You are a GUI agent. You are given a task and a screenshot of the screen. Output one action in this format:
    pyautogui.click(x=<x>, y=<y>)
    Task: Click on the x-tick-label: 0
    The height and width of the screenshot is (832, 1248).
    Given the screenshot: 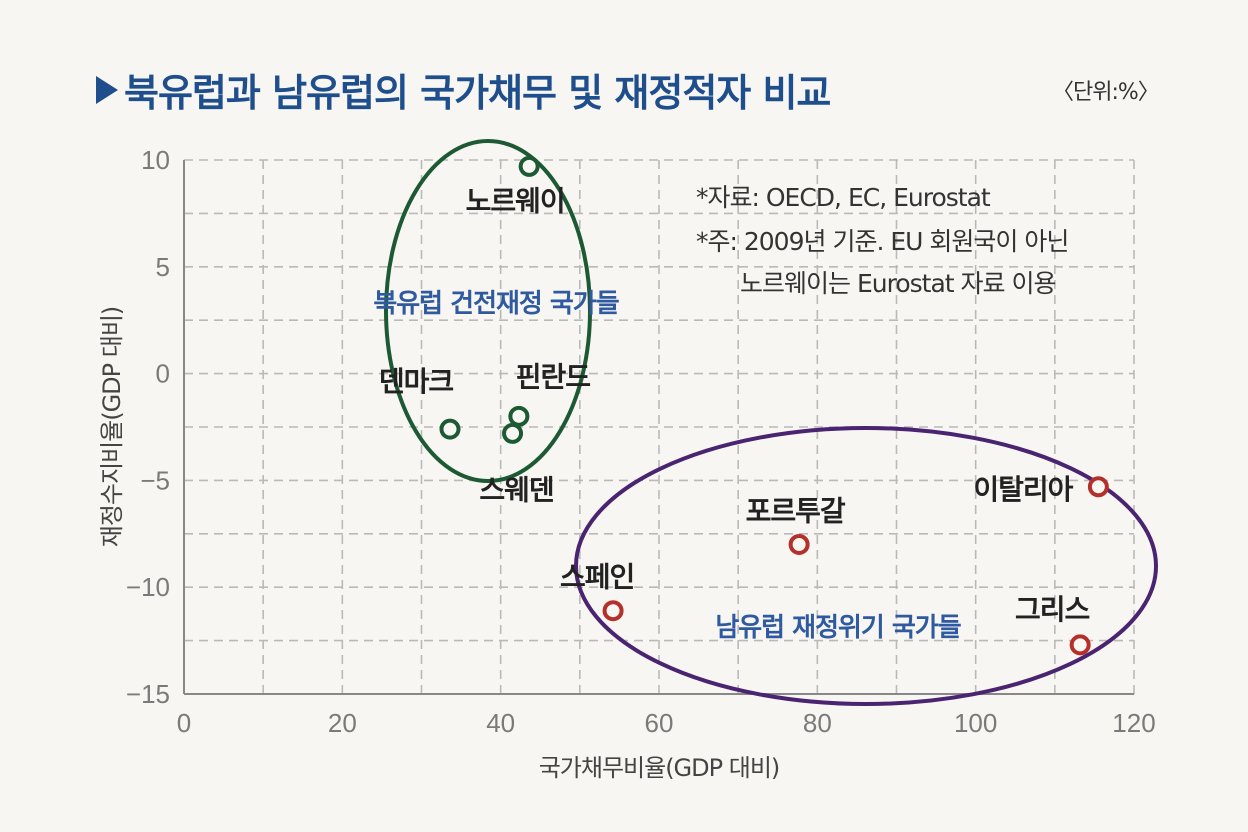 What is the action you would take?
    pyautogui.click(x=184, y=723)
    